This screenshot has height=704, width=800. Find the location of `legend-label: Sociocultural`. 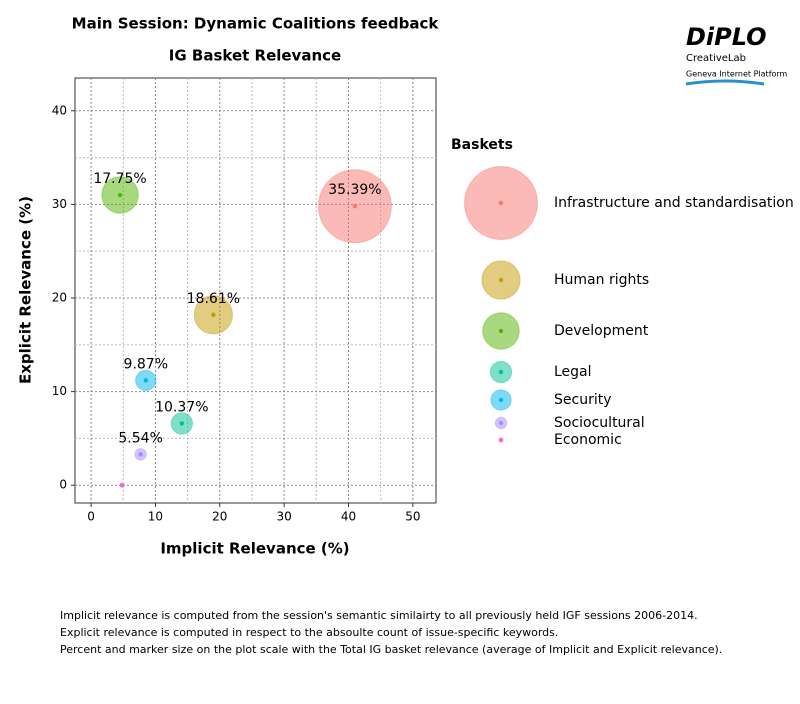

legend-label: Sociocultural is located at coordinates (599, 423).